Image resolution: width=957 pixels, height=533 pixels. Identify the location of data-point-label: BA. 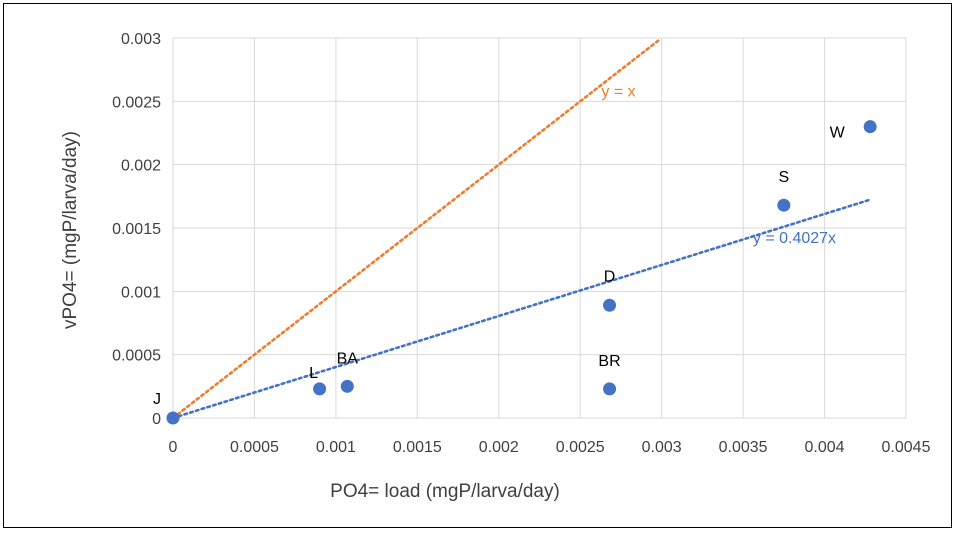
(348, 358).